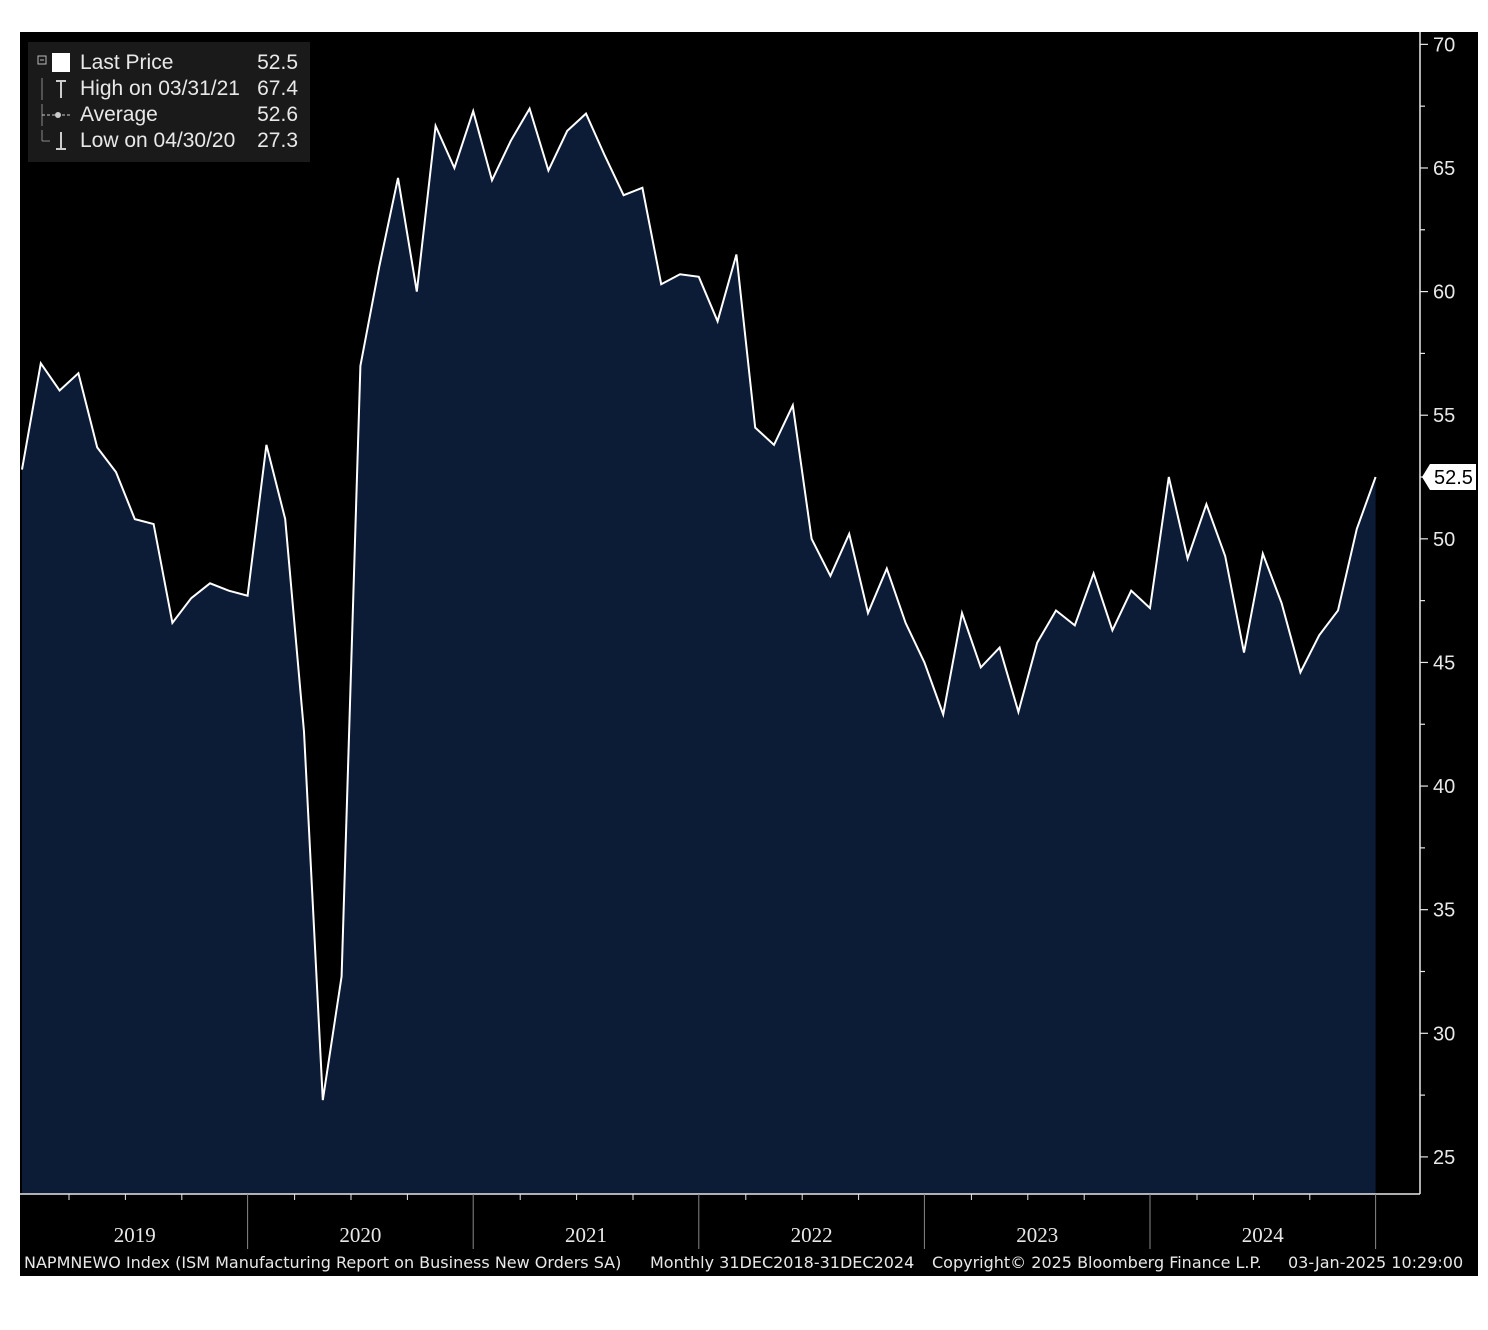 The image size is (1488, 1330). Describe the element at coordinates (1444, 1034) in the screenshot. I see `y-tick-label: 30` at that location.